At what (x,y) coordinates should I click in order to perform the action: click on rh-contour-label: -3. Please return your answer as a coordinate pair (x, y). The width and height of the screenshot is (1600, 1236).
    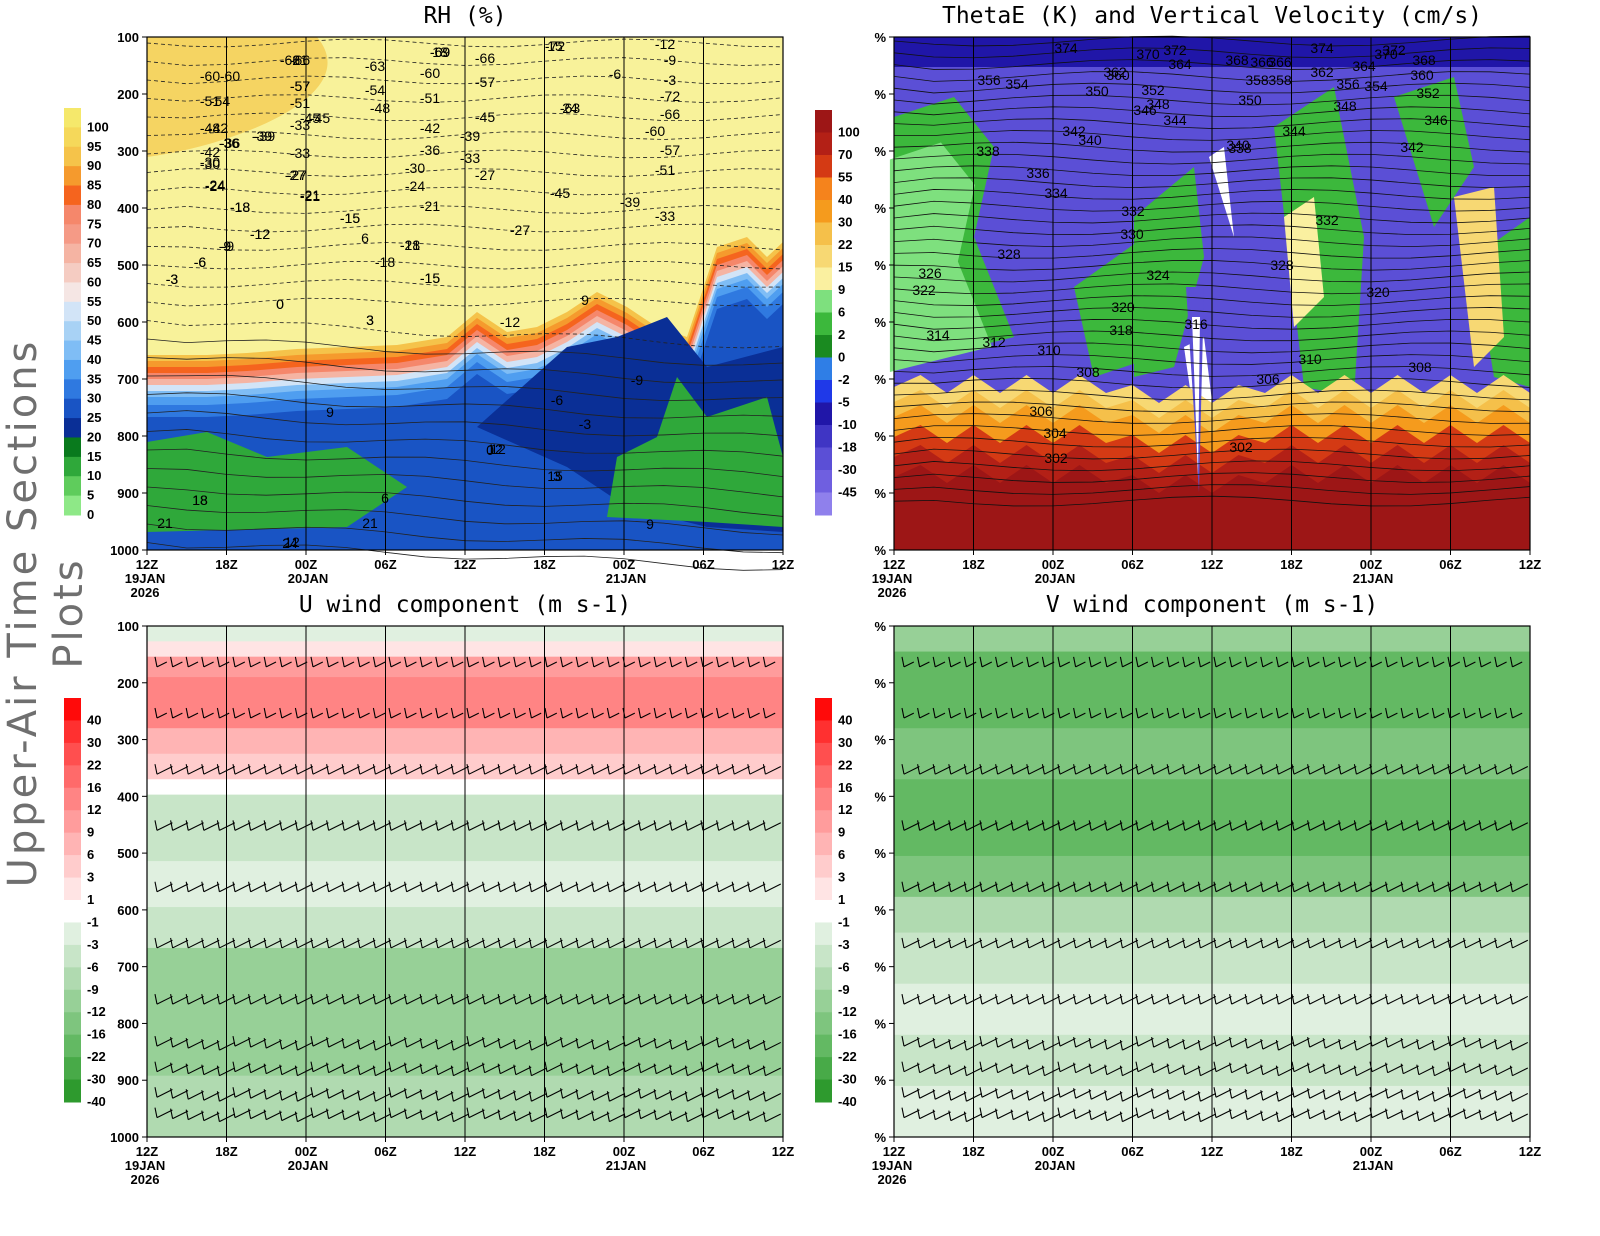
    Looking at the image, I should click on (172, 279).